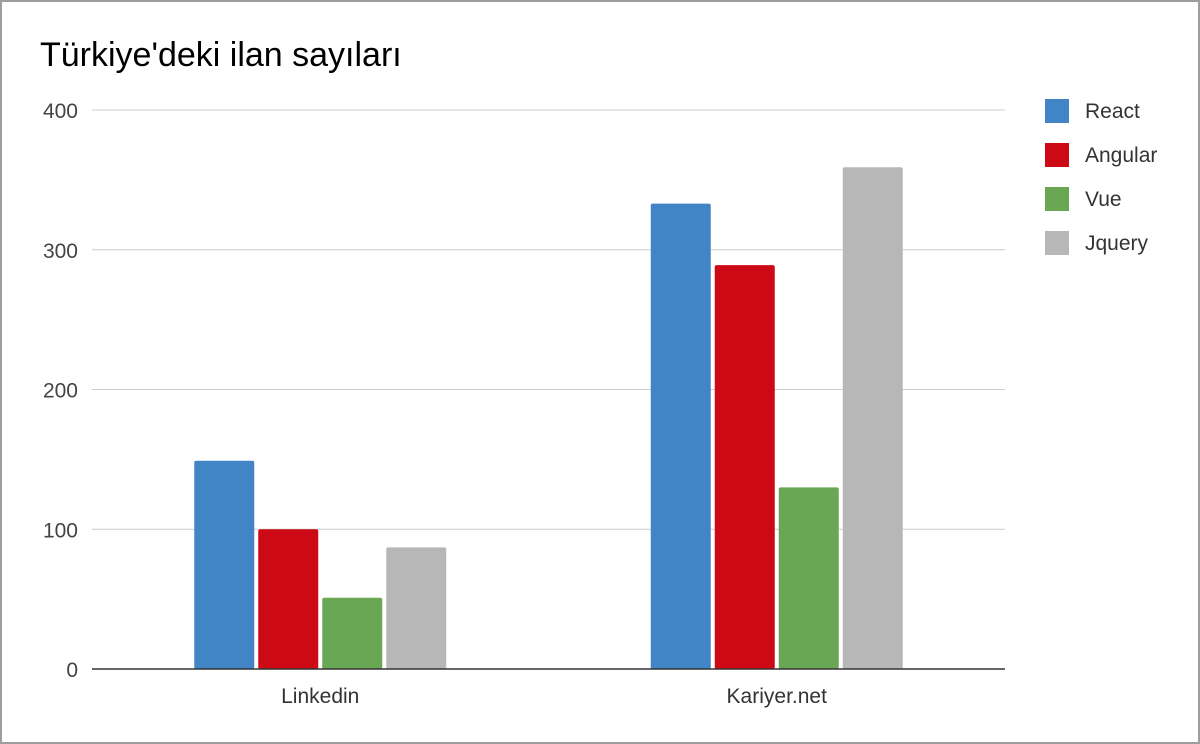 The height and width of the screenshot is (744, 1200). I want to click on y-tick-label: 0, so click(72, 670).